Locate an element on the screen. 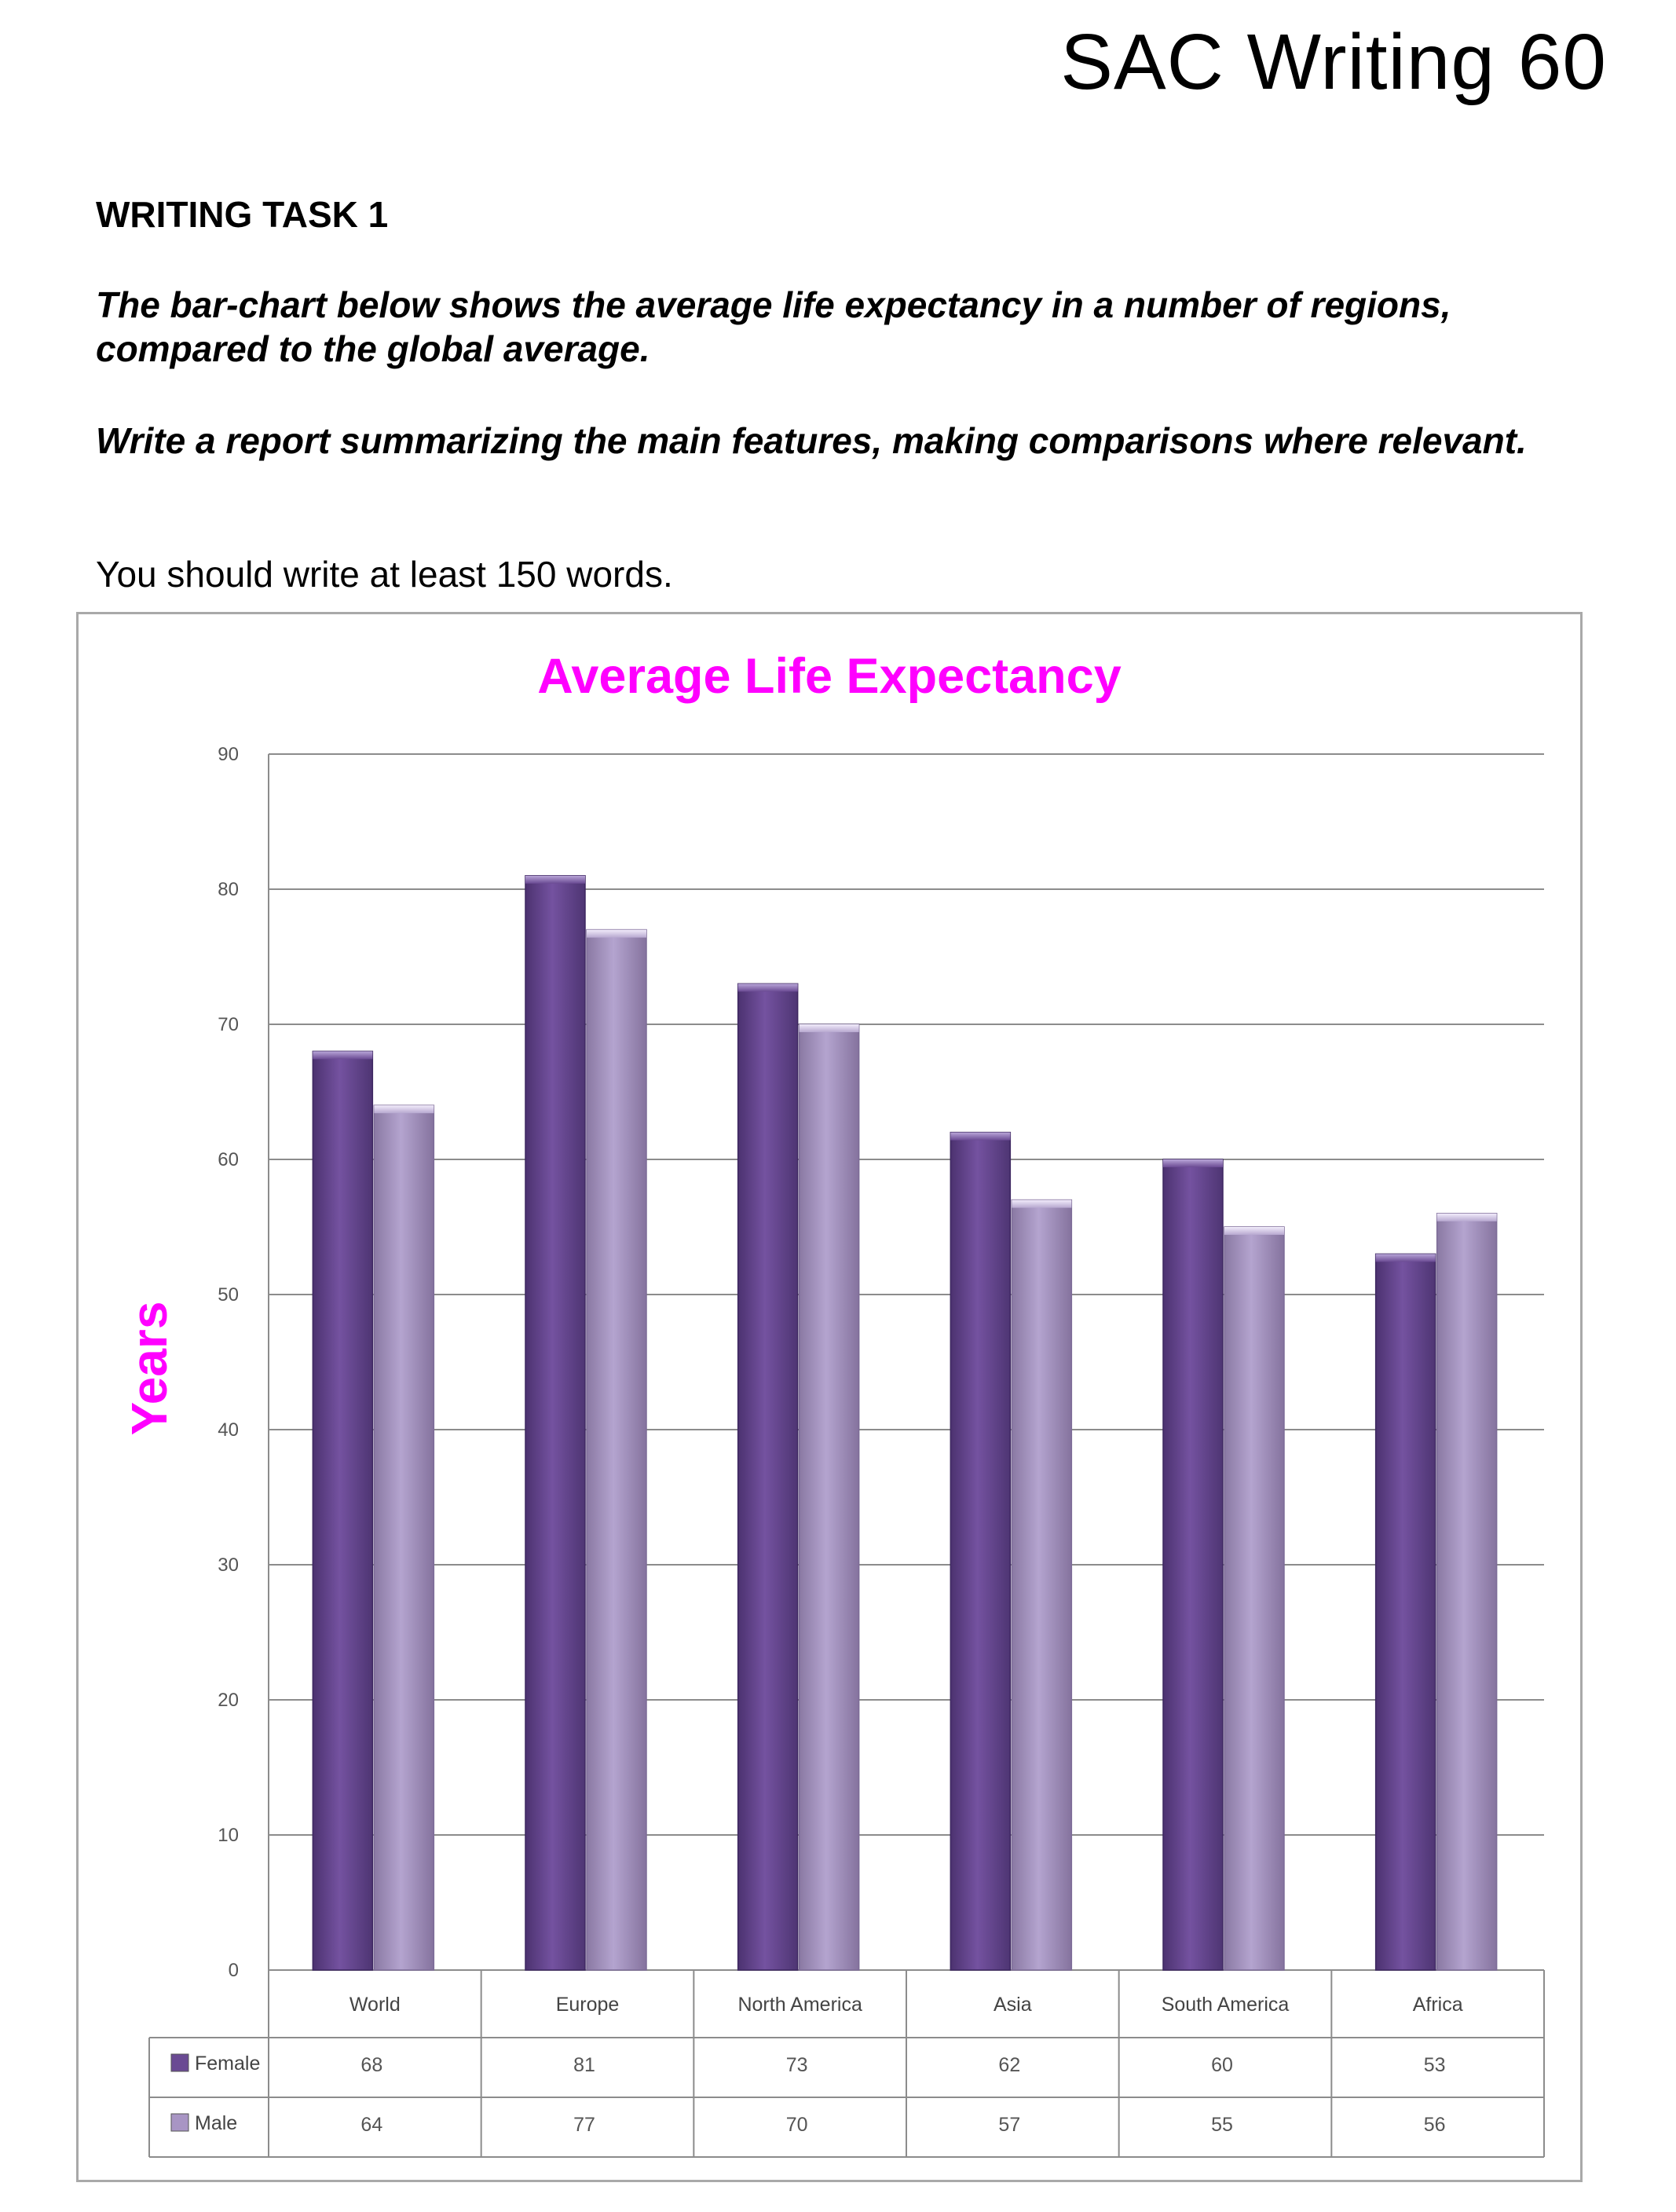 This screenshot has height=2212, width=1676. y-tick-label: 20 is located at coordinates (228, 1700).